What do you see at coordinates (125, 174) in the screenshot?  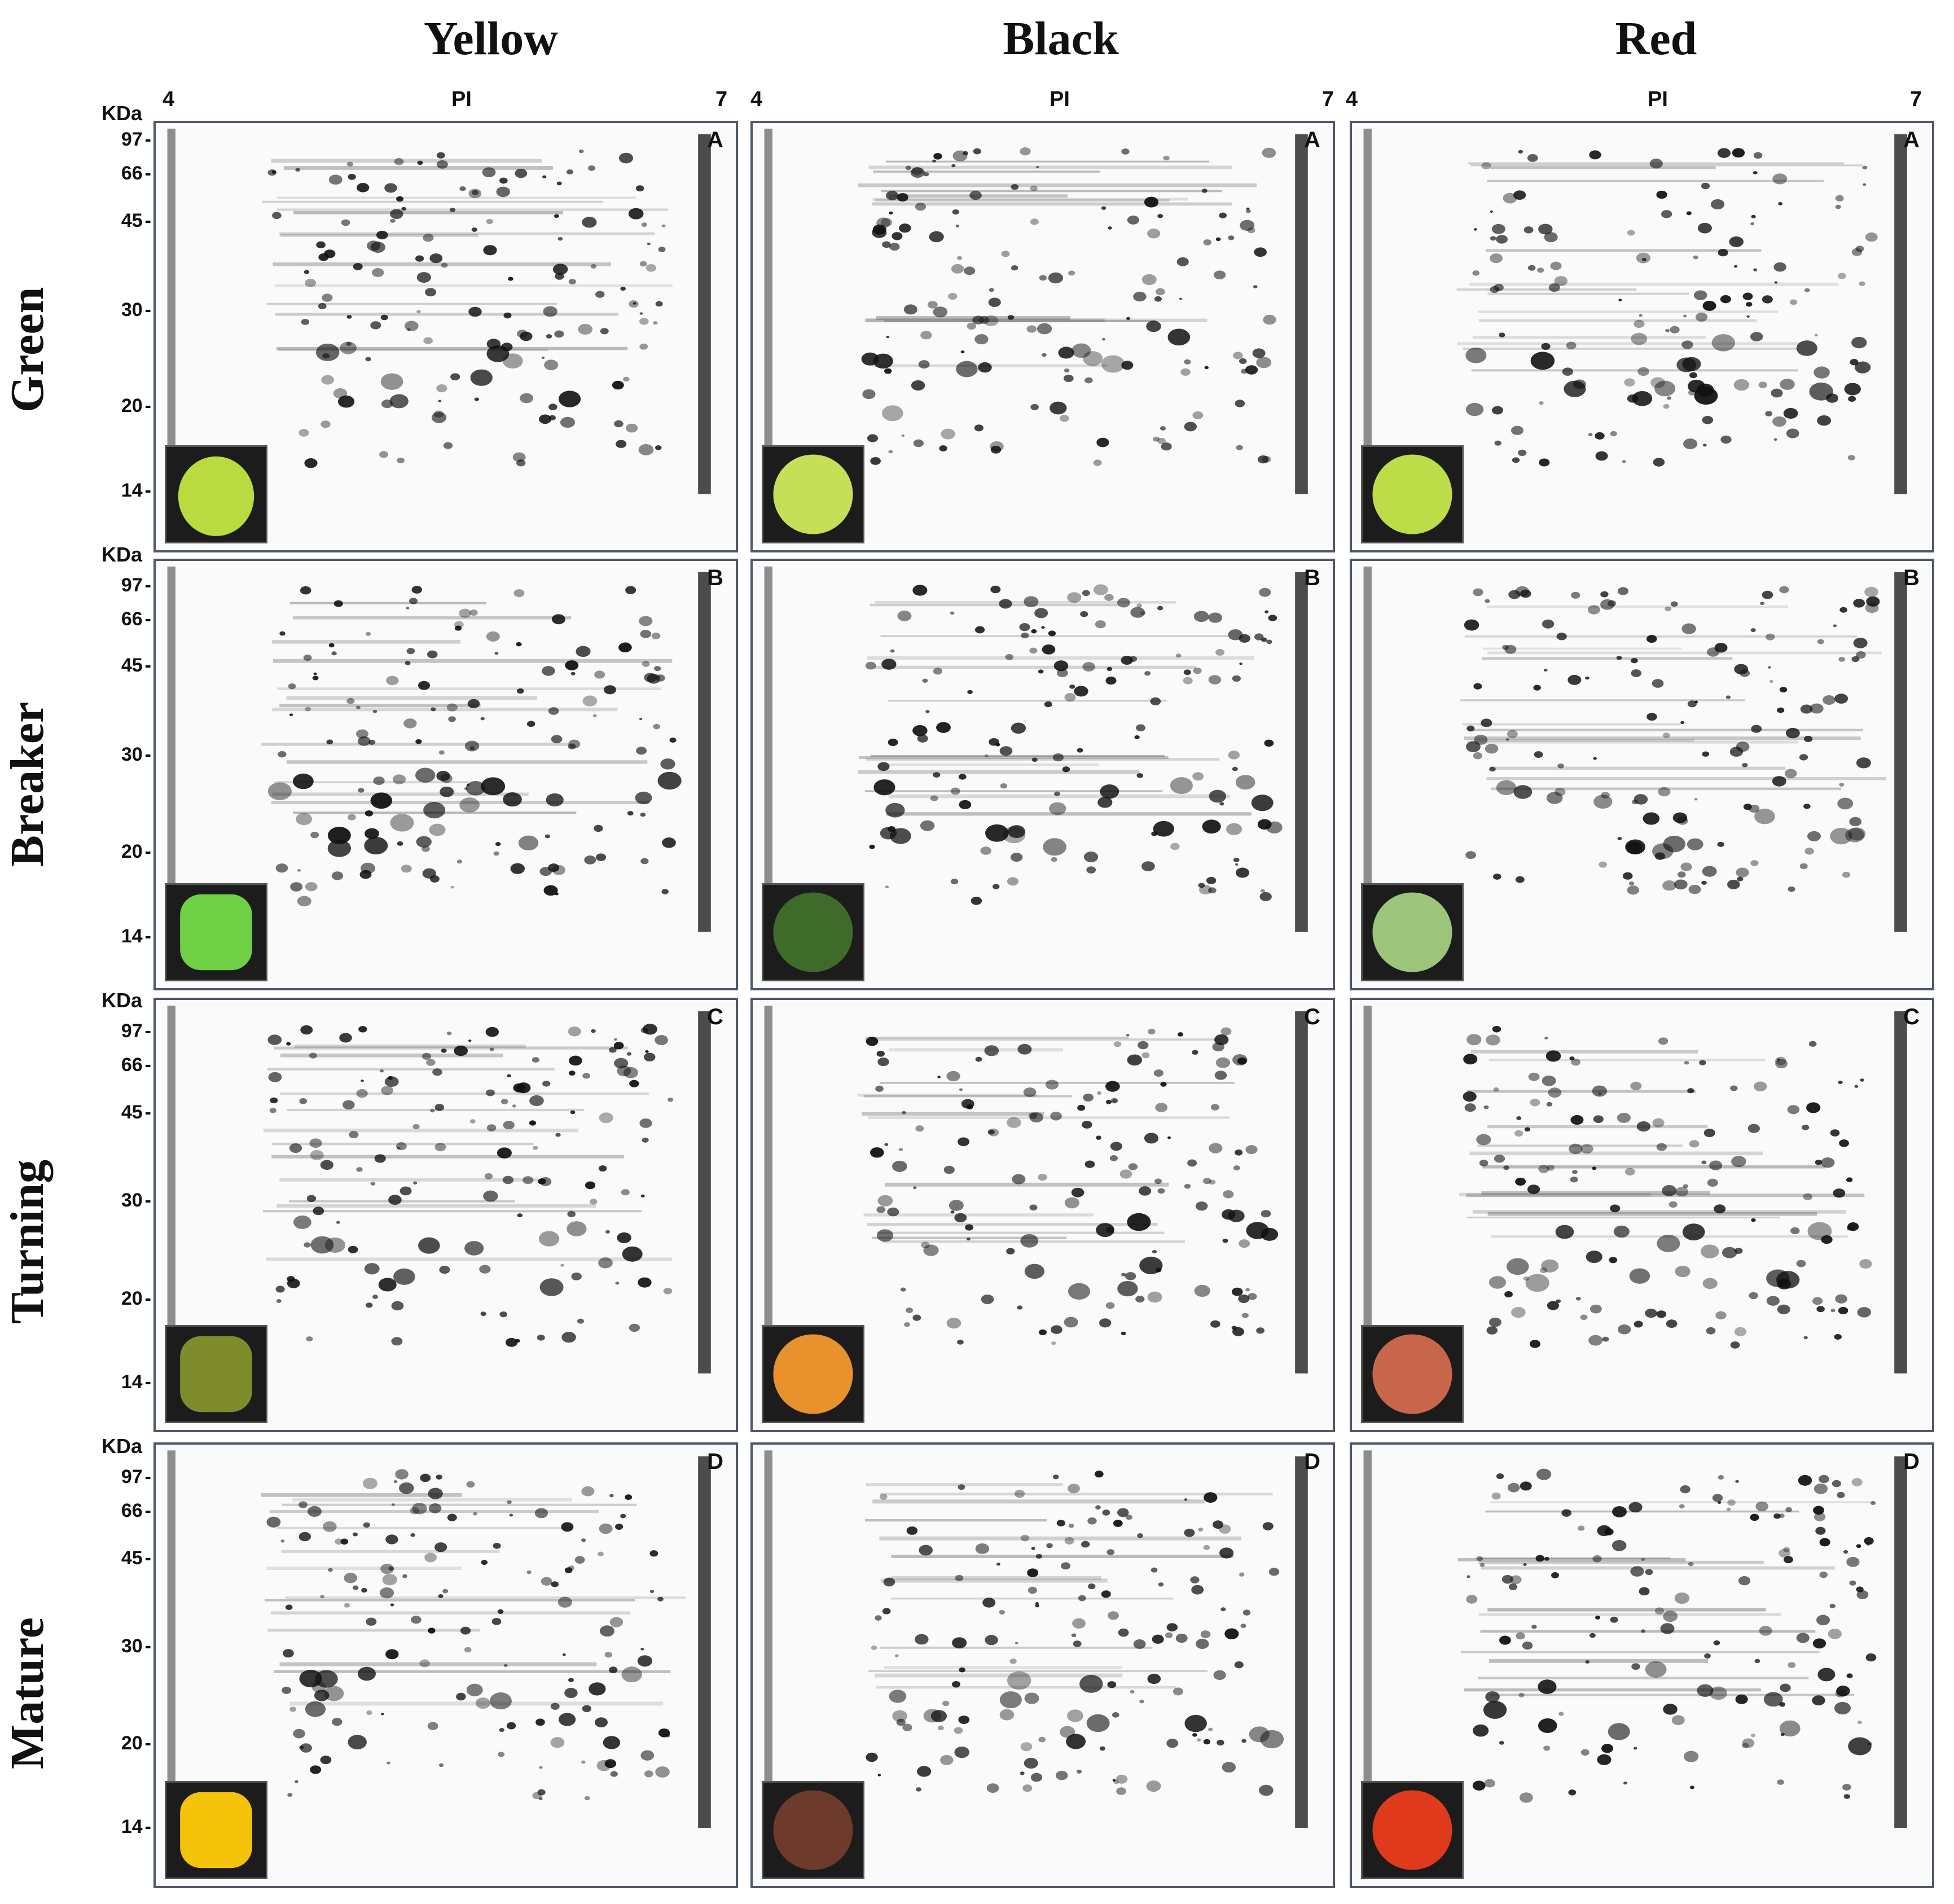 I see `mw-66: 66` at bounding box center [125, 174].